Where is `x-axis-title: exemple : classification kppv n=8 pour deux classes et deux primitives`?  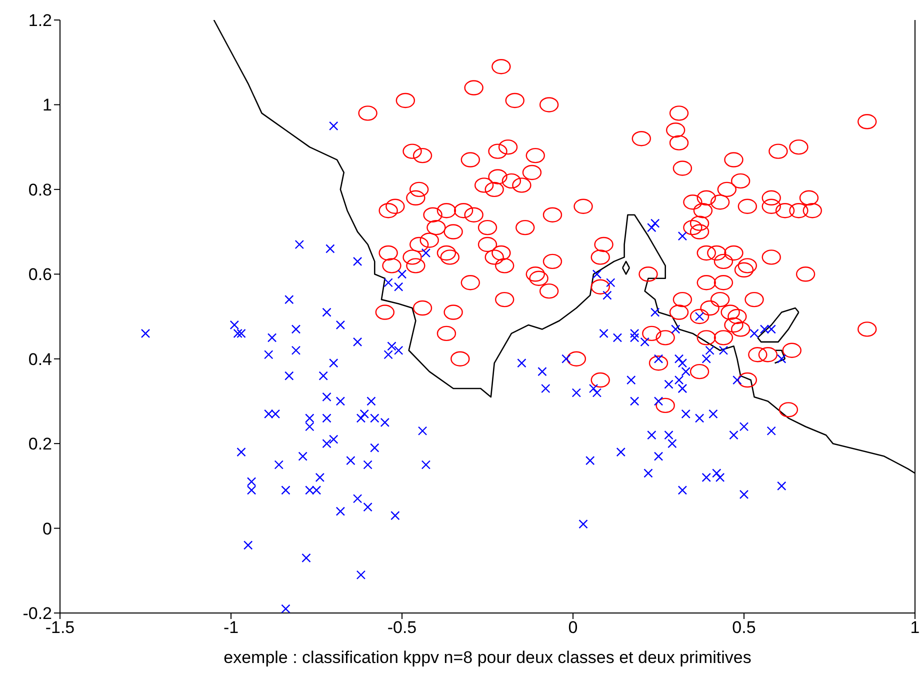
x-axis-title: exemple : classification kppv n=8 pour deux classes et deux primitives is located at coordinates (488, 657).